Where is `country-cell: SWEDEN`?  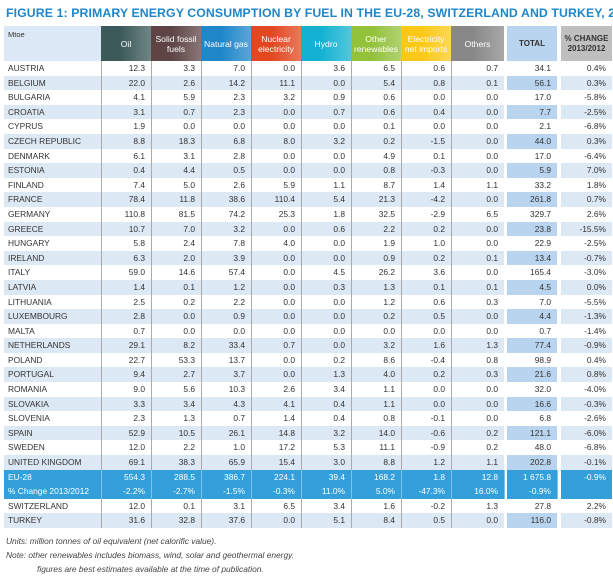 country-cell: SWEDEN is located at coordinates (26, 447).